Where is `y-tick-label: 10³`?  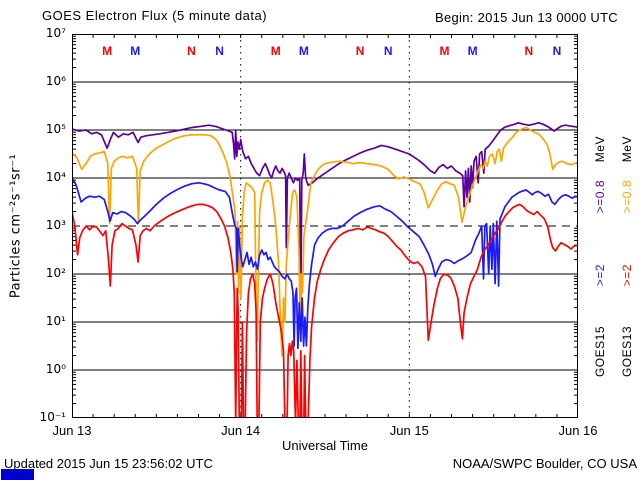
y-tick-label: 10³ is located at coordinates (55, 225).